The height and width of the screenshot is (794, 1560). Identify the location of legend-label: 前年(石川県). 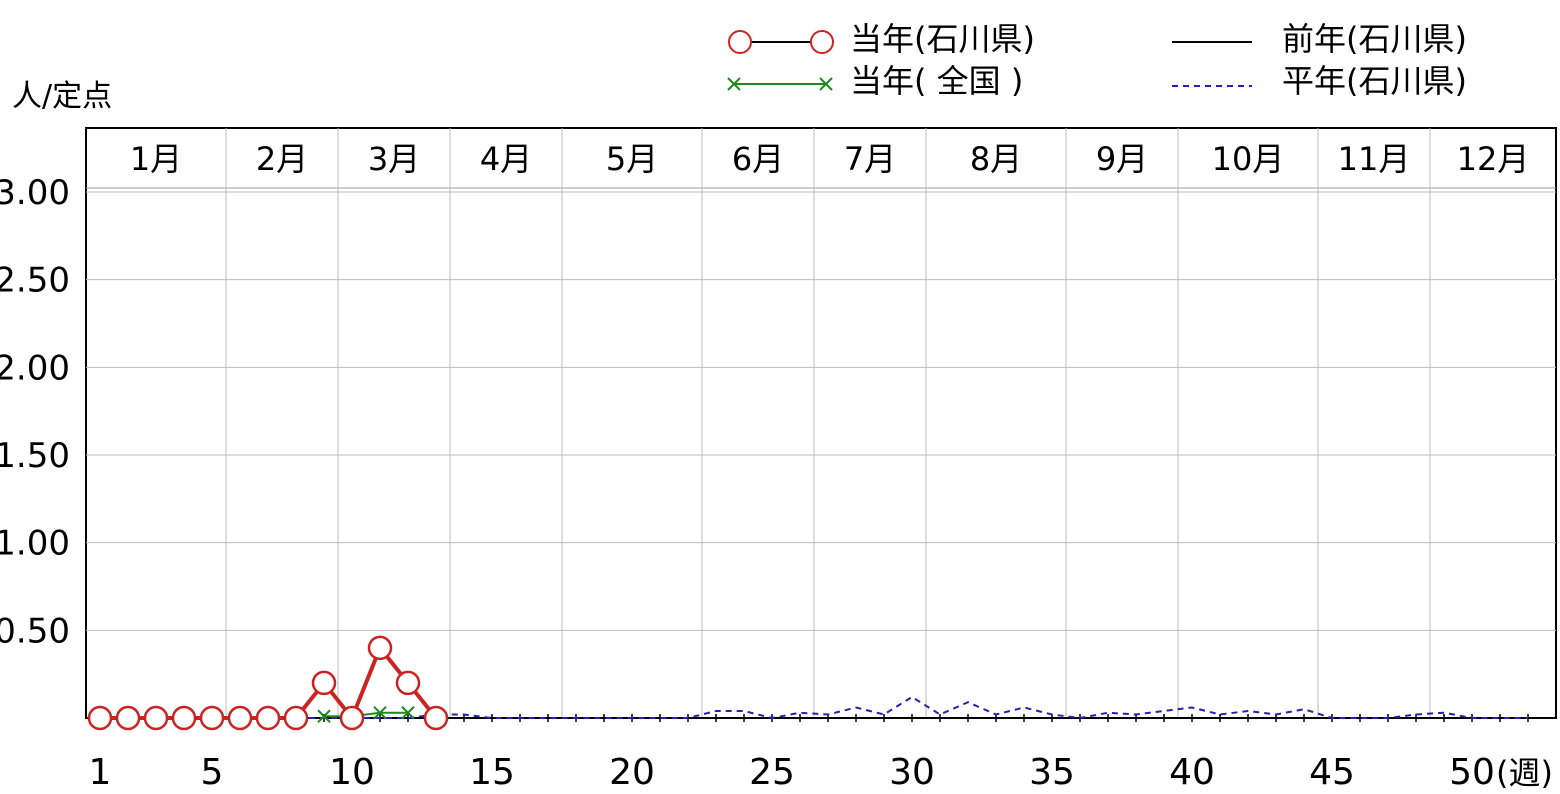
(1374, 39).